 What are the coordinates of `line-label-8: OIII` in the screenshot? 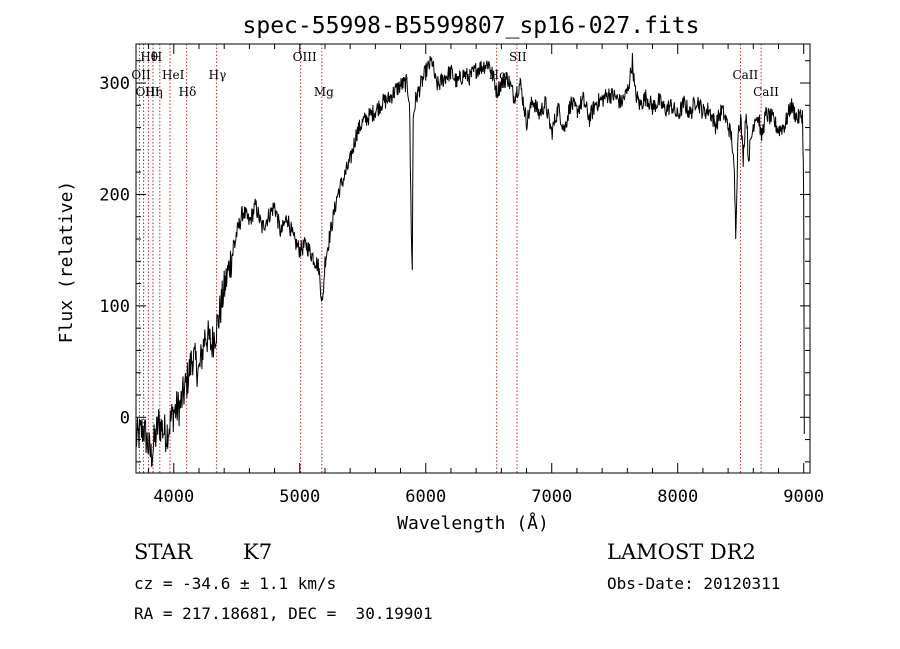 It's located at (305, 57).